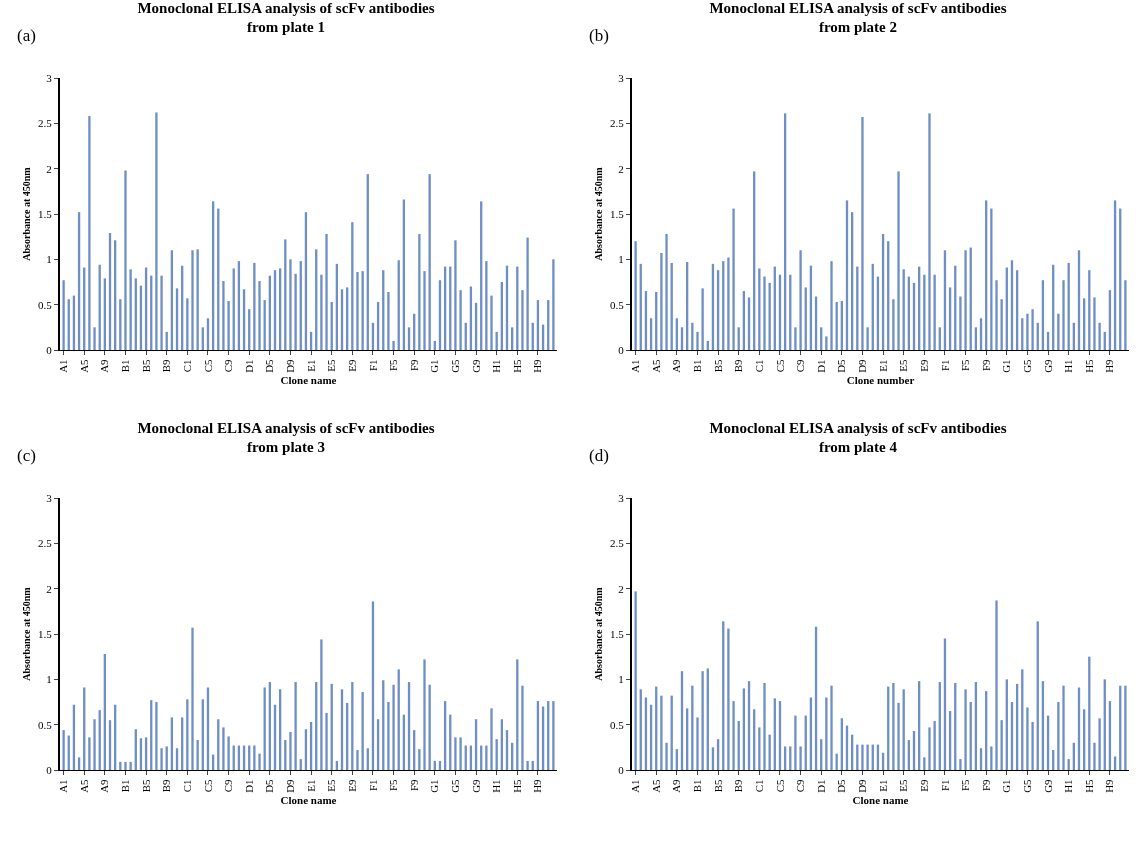 Image resolution: width=1145 pixels, height=855 pixels. I want to click on text: (b), so click(599, 35).